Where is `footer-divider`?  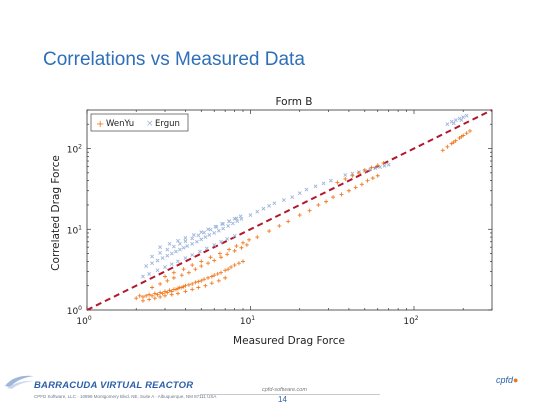 footer-divider is located at coordinates (290, 394).